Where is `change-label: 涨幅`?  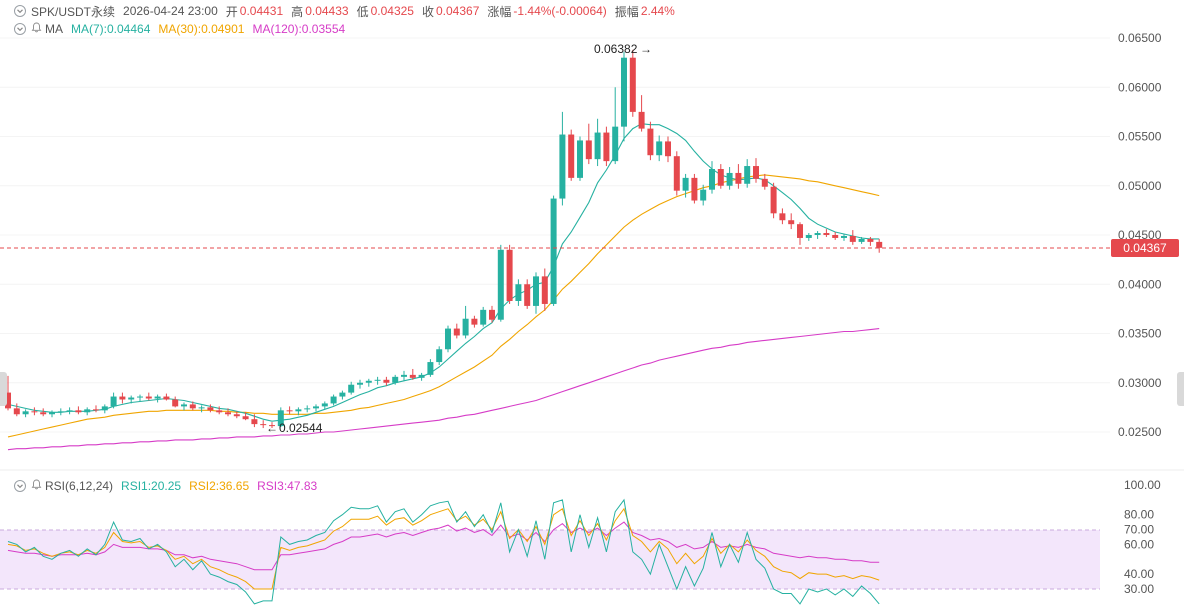 change-label: 涨幅 is located at coordinates (499, 11).